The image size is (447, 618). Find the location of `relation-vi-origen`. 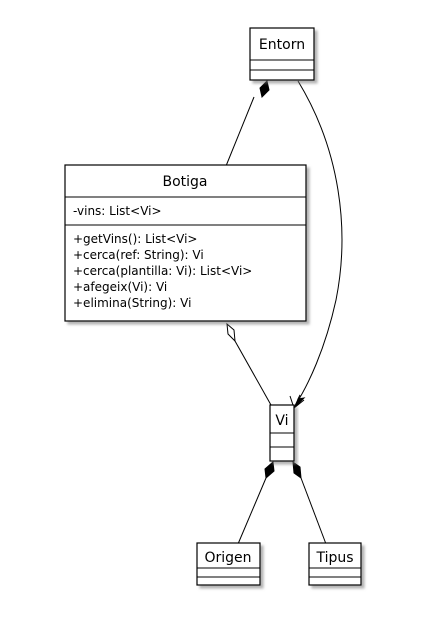

relation-vi-origen is located at coordinates (256, 502).